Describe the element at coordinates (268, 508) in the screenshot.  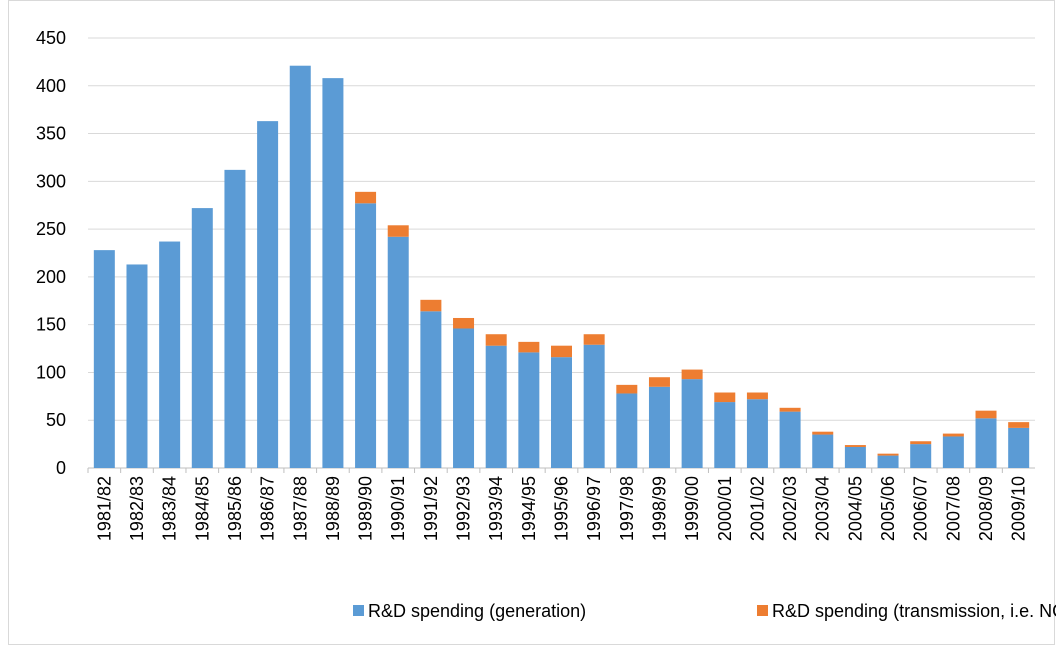
I see `x-tick-label: 1986/87` at that location.